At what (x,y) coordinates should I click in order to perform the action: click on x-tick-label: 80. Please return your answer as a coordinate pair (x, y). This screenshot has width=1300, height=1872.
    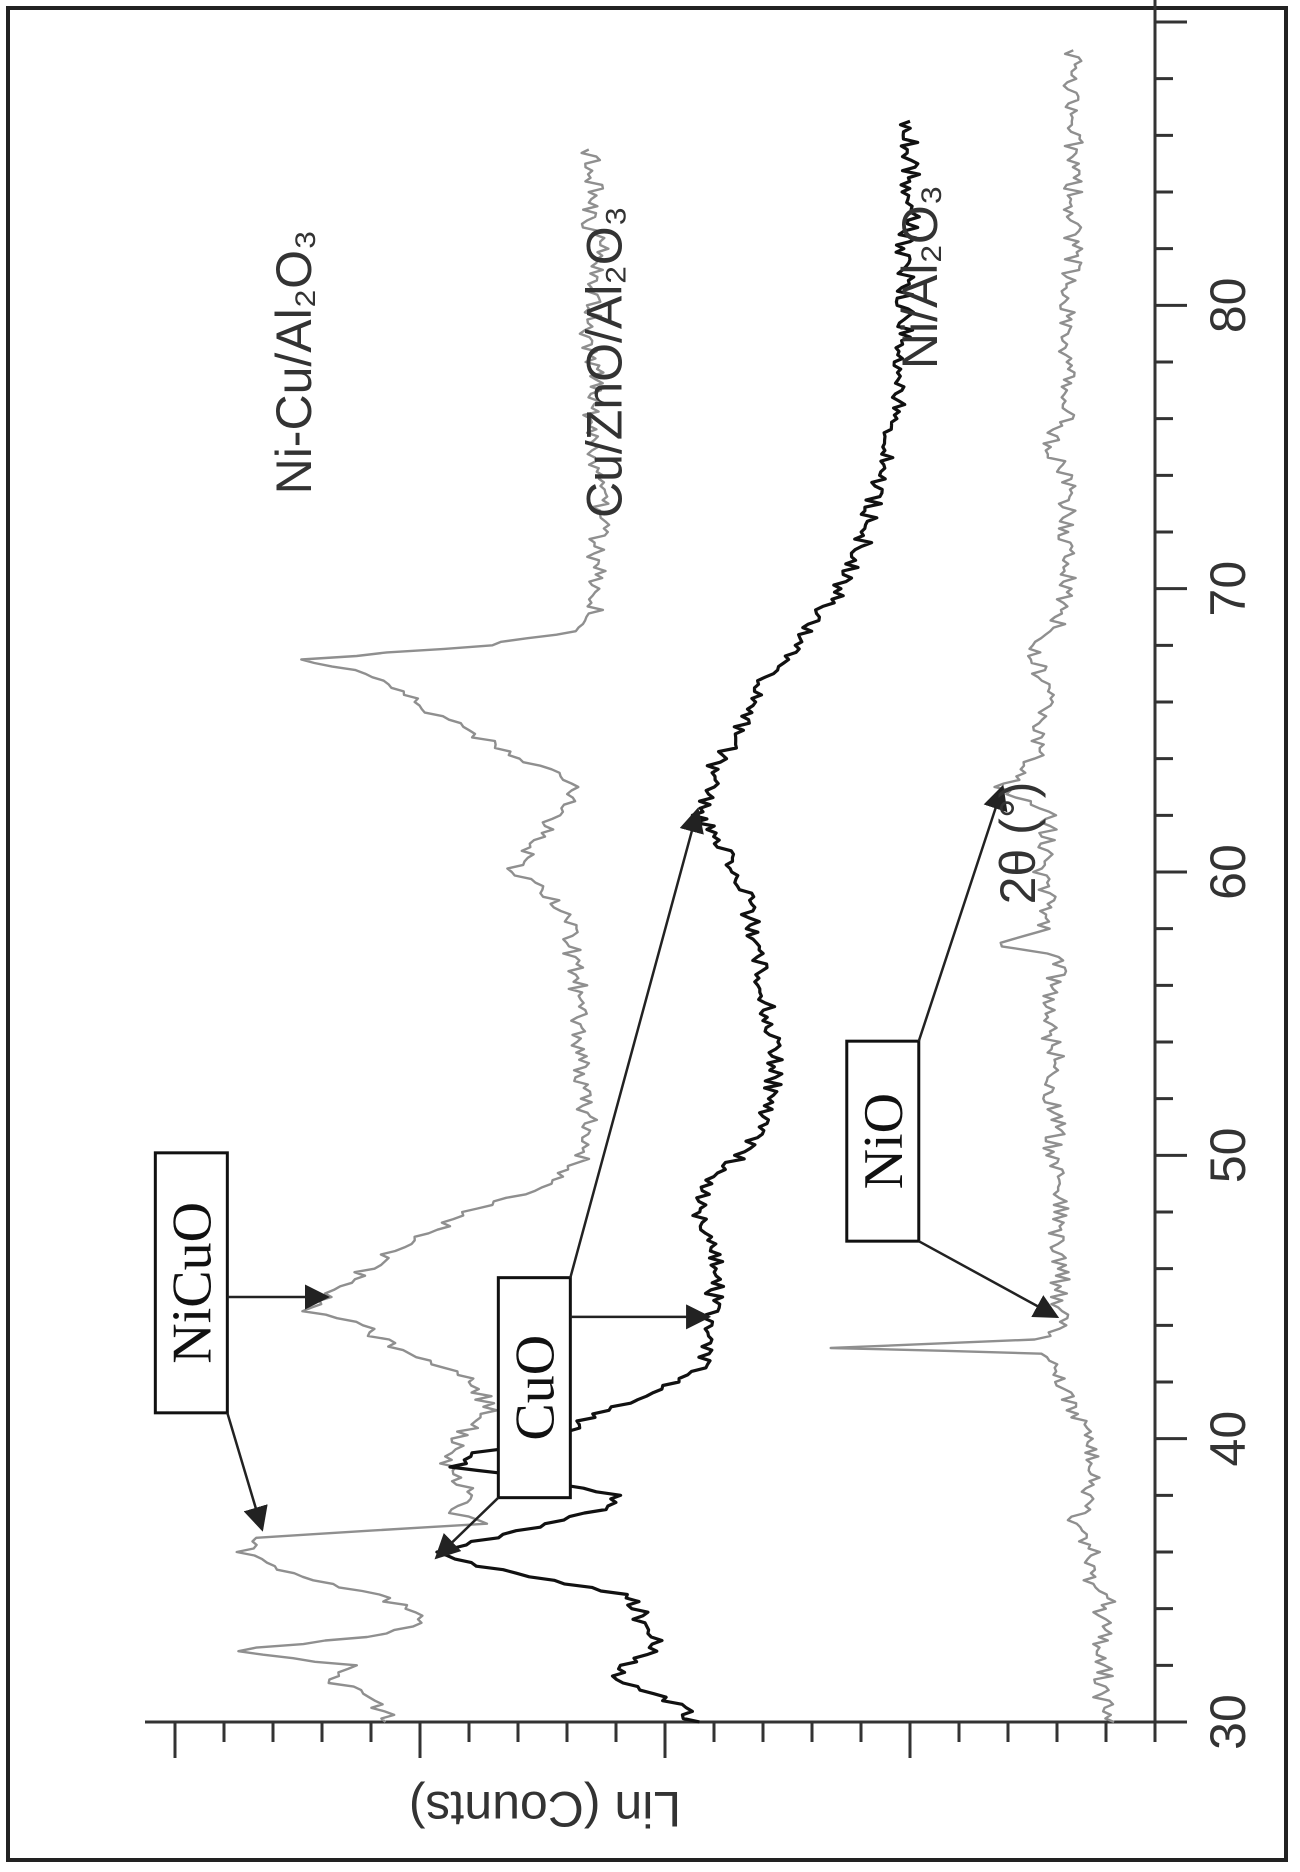
    Looking at the image, I should click on (1228, 306).